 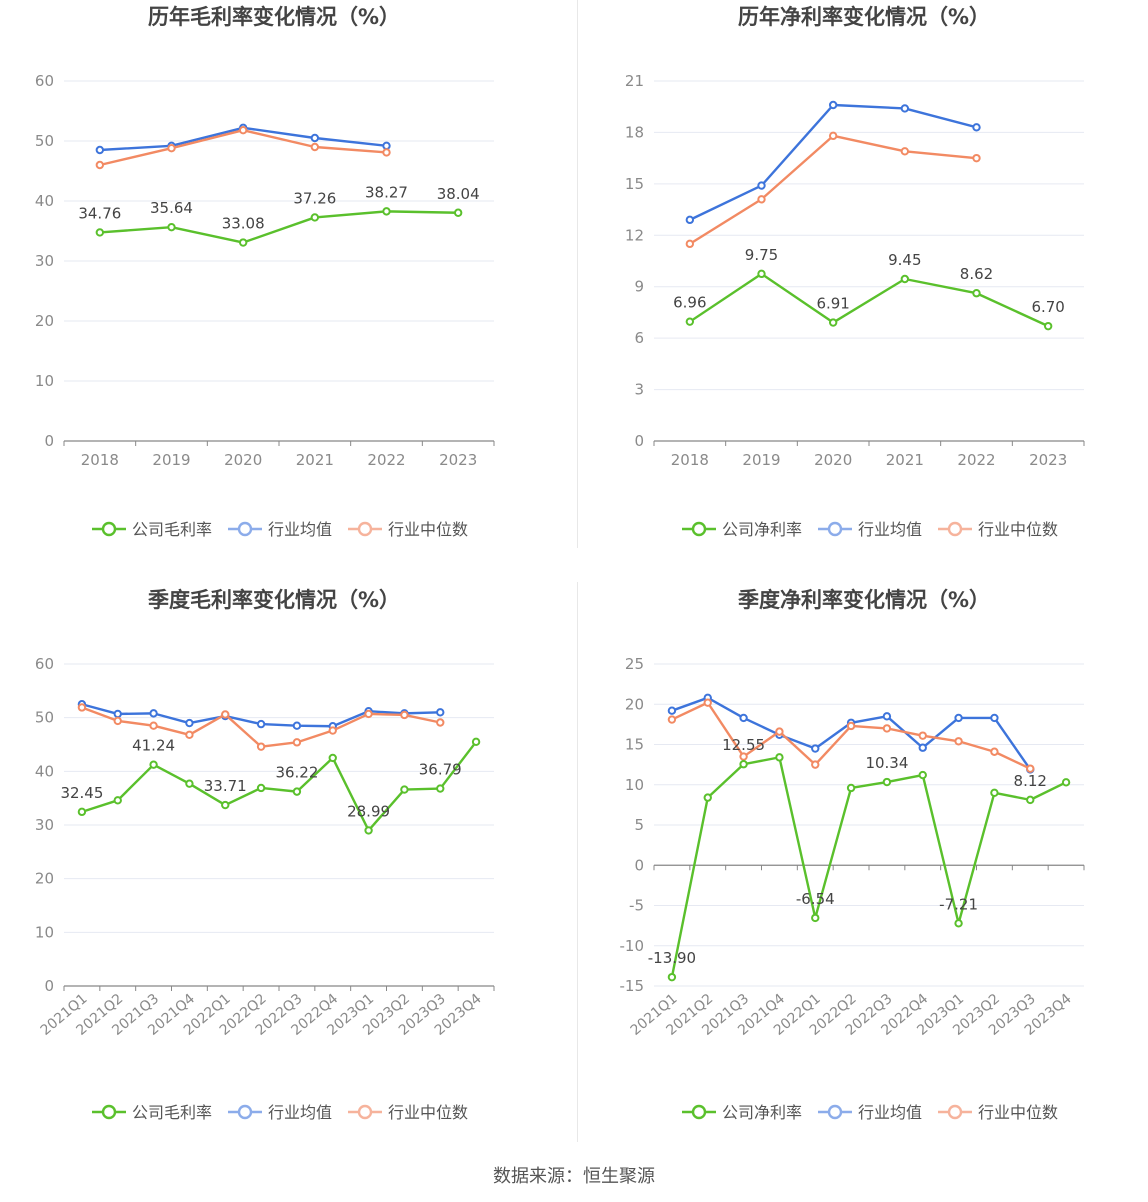 What do you see at coordinates (864, 600) in the screenshot?
I see `chart-title: 季度净利率变化情况（%）` at bounding box center [864, 600].